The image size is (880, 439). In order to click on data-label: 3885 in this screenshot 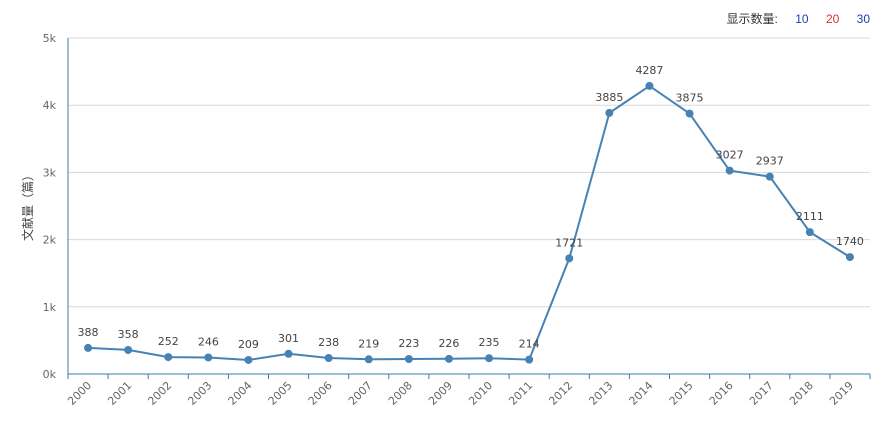, I will do `click(609, 97)`.